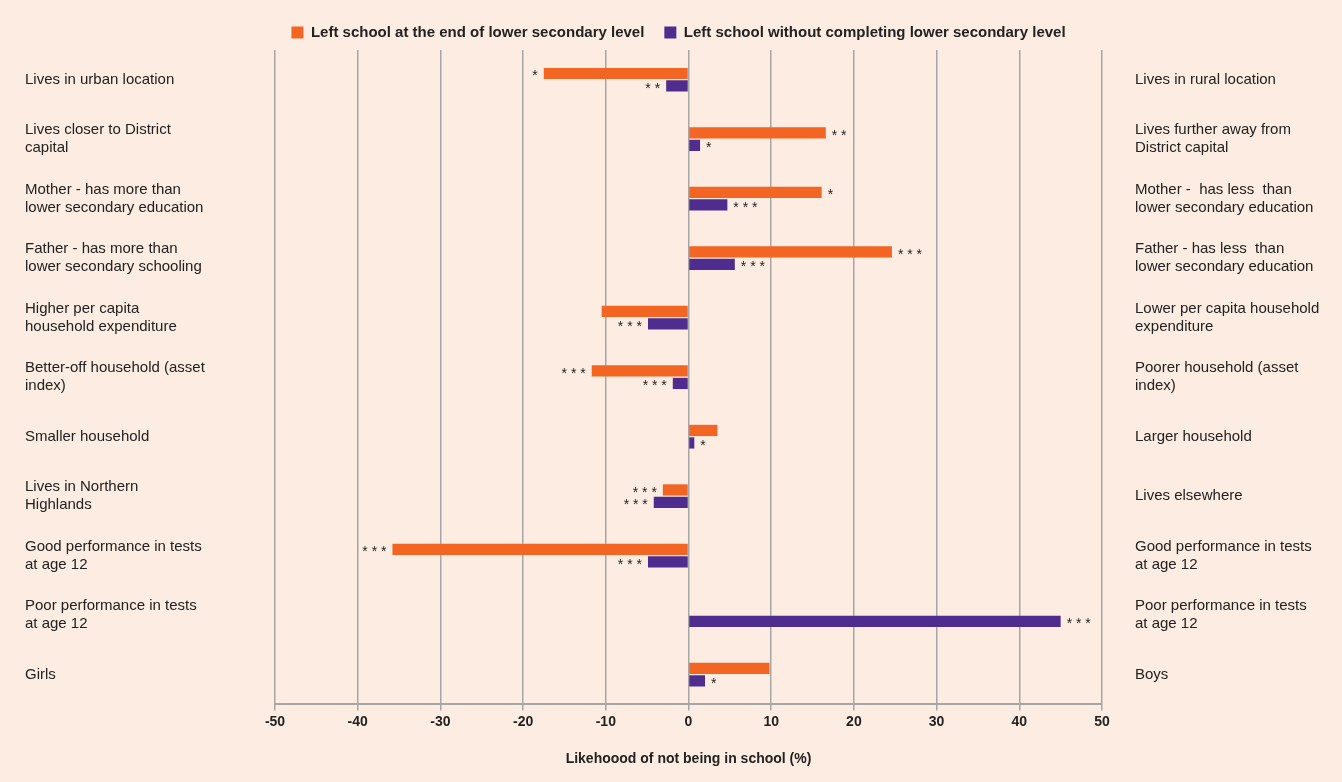 Image resolution: width=1342 pixels, height=782 pixels. I want to click on y-tick-label: Lives closer to District capital, so click(98, 138).